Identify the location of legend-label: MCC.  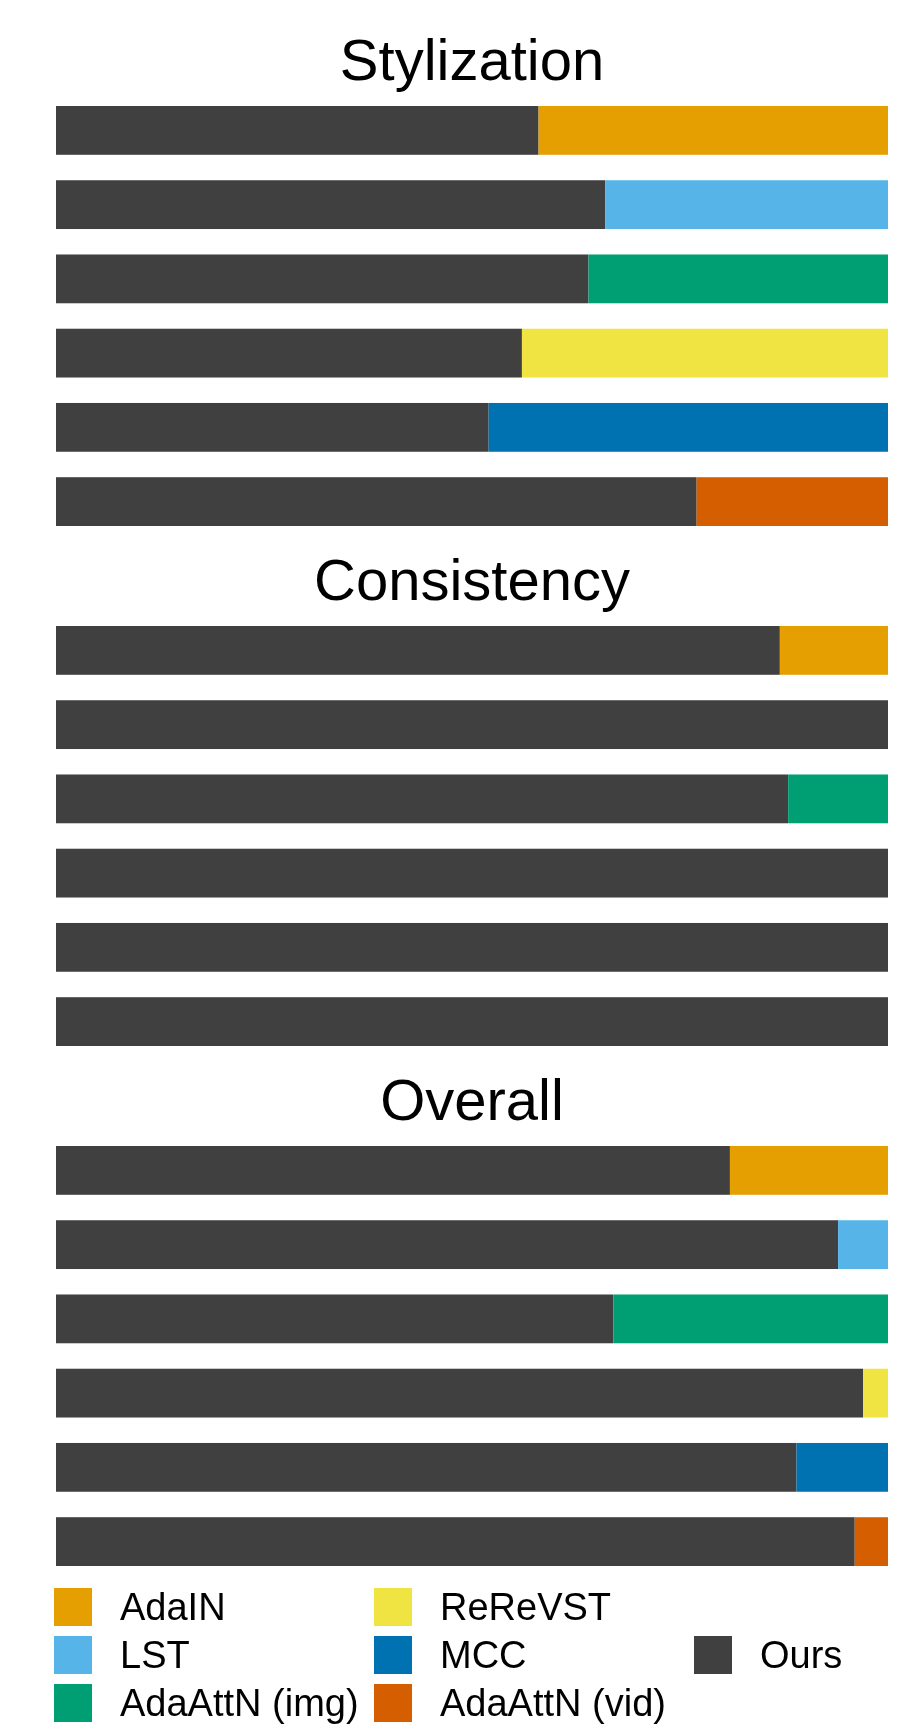
(483, 1655).